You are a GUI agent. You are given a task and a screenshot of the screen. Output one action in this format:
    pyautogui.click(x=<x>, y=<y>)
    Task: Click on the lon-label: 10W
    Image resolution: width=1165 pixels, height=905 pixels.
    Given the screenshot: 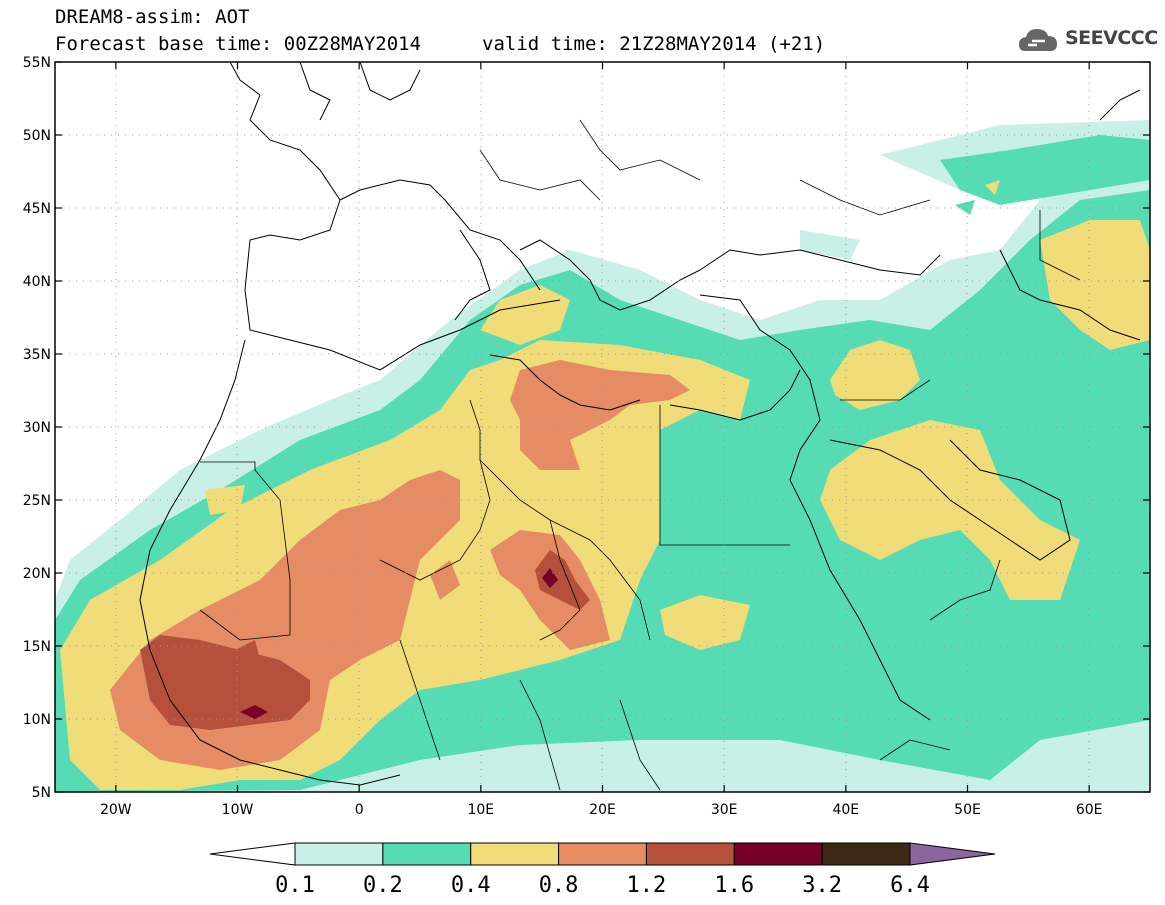 What is the action you would take?
    pyautogui.click(x=238, y=810)
    